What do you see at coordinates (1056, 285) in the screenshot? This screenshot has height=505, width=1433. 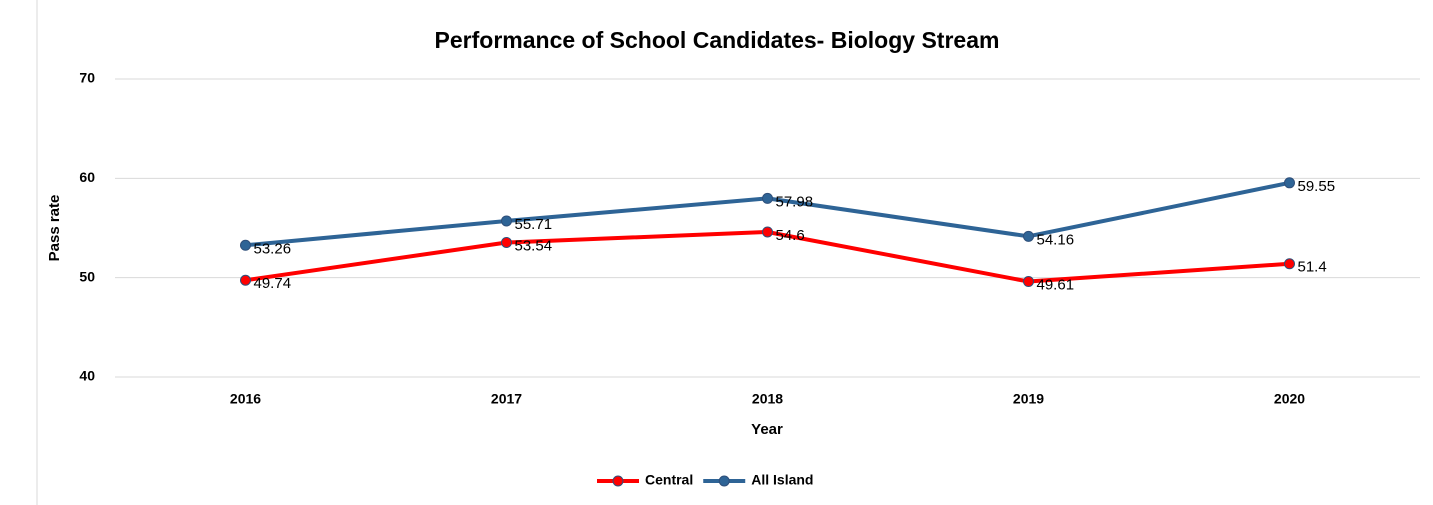 I see `data-label: 49.61` at bounding box center [1056, 285].